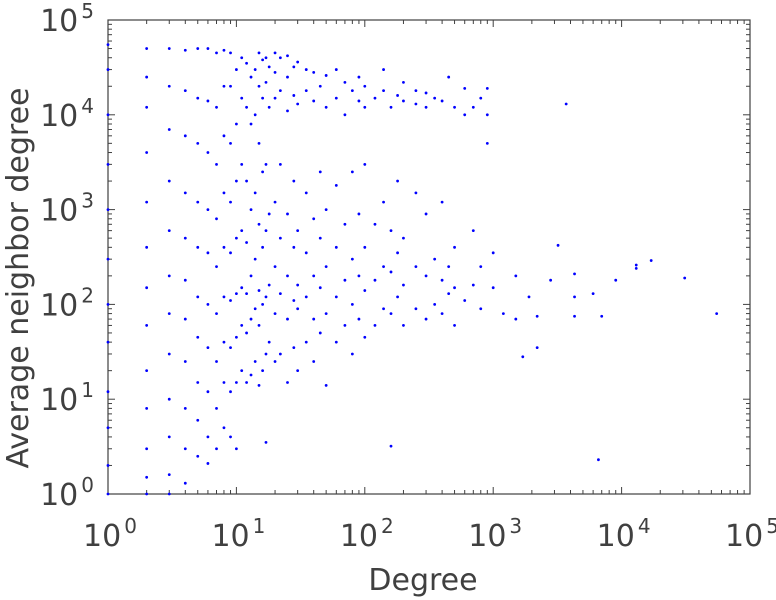  Describe the element at coordinates (67, 398) in the screenshot. I see `y-tick-label: 10 1` at that location.